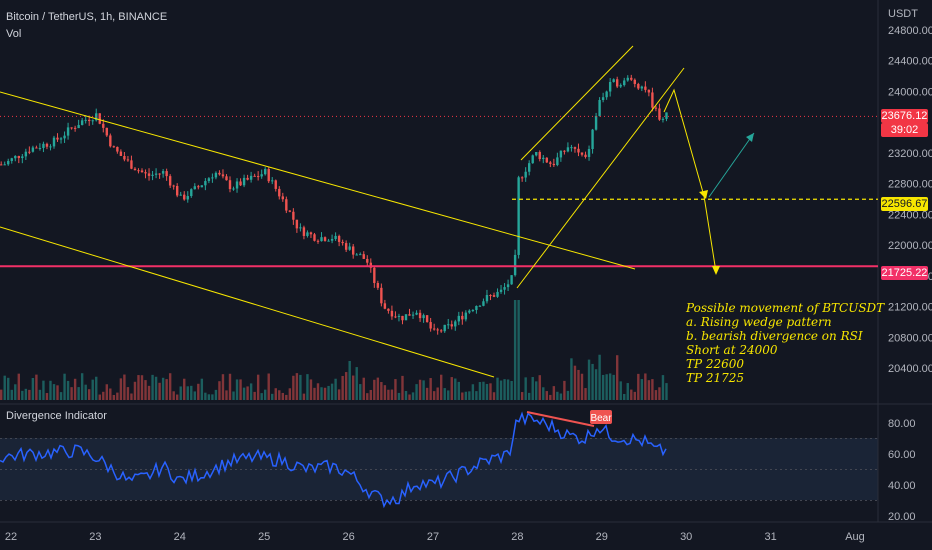  Describe the element at coordinates (715, 378) in the screenshot. I see `annotation-line: TP 21725` at that location.